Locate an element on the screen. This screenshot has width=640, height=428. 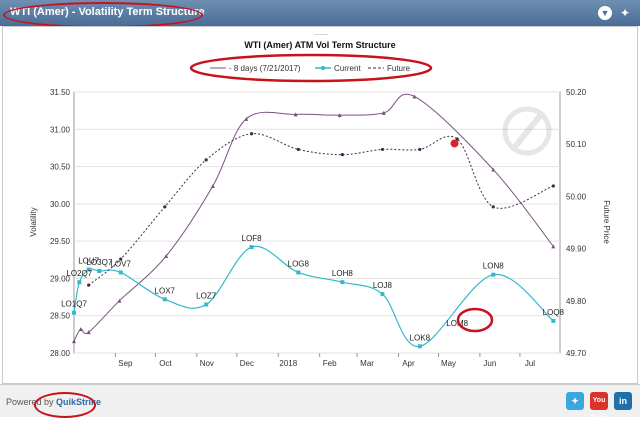
x-tick-label: Jun is located at coordinates (489, 363).